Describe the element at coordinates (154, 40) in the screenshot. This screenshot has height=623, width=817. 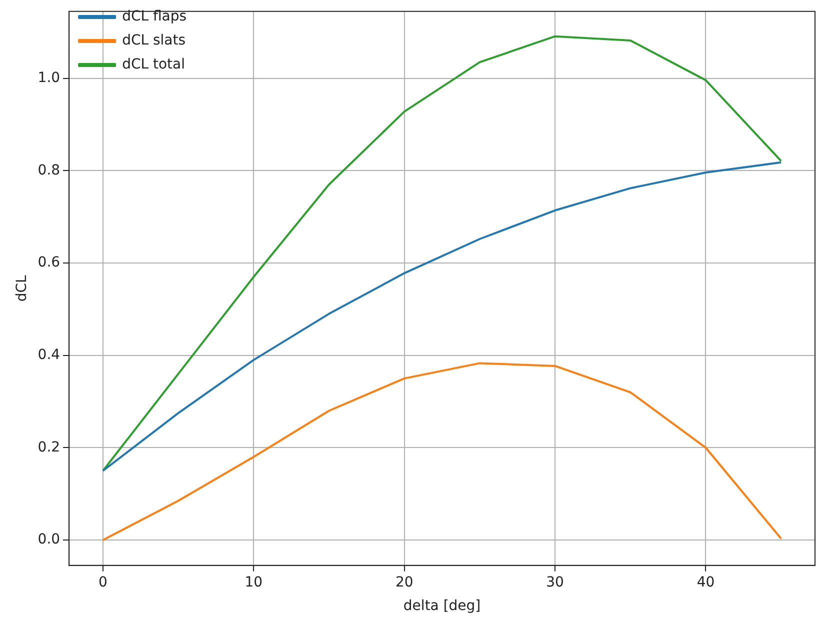
I see `legend-label: dCL slats` at that location.